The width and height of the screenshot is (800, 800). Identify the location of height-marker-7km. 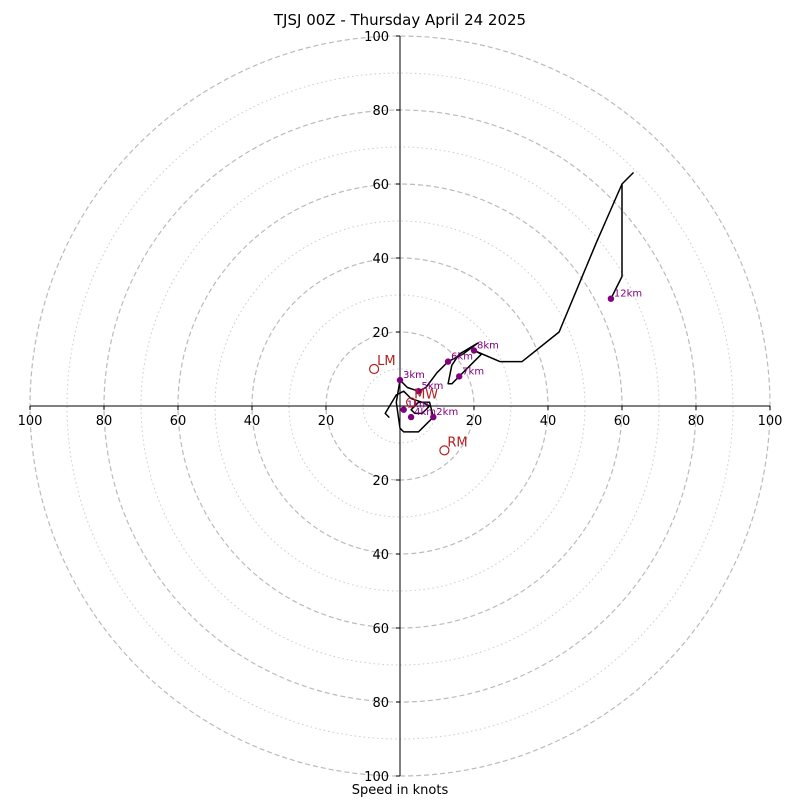
(459, 376).